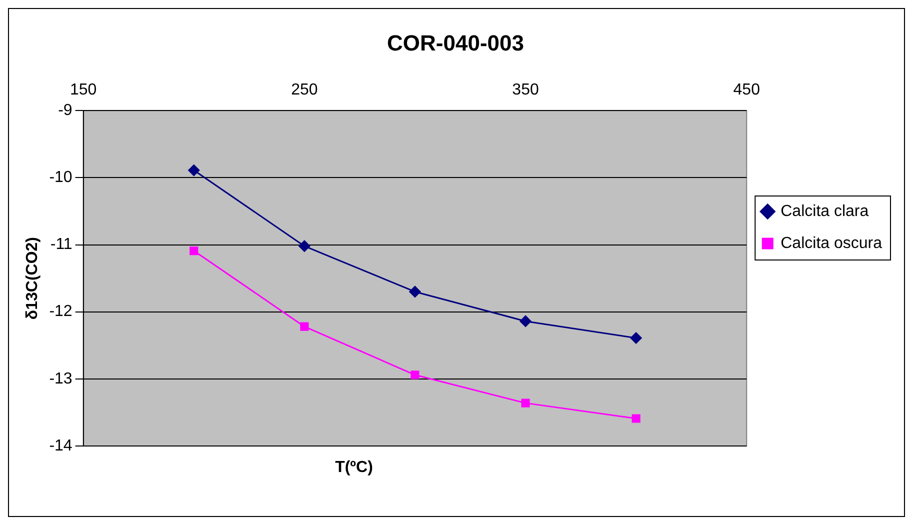 Image resolution: width=913 pixels, height=525 pixels. What do you see at coordinates (61, 245) in the screenshot?
I see `y-tick-label: -11` at bounding box center [61, 245].